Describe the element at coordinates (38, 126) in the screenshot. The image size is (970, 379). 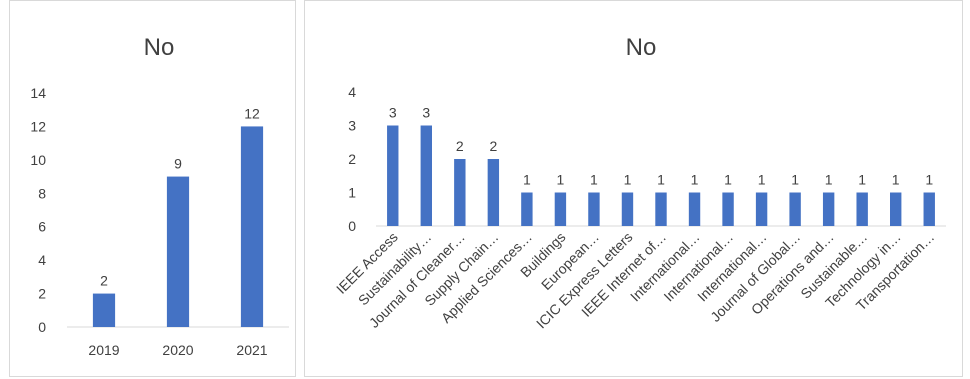
I see `y-tick-label: 12` at that location.